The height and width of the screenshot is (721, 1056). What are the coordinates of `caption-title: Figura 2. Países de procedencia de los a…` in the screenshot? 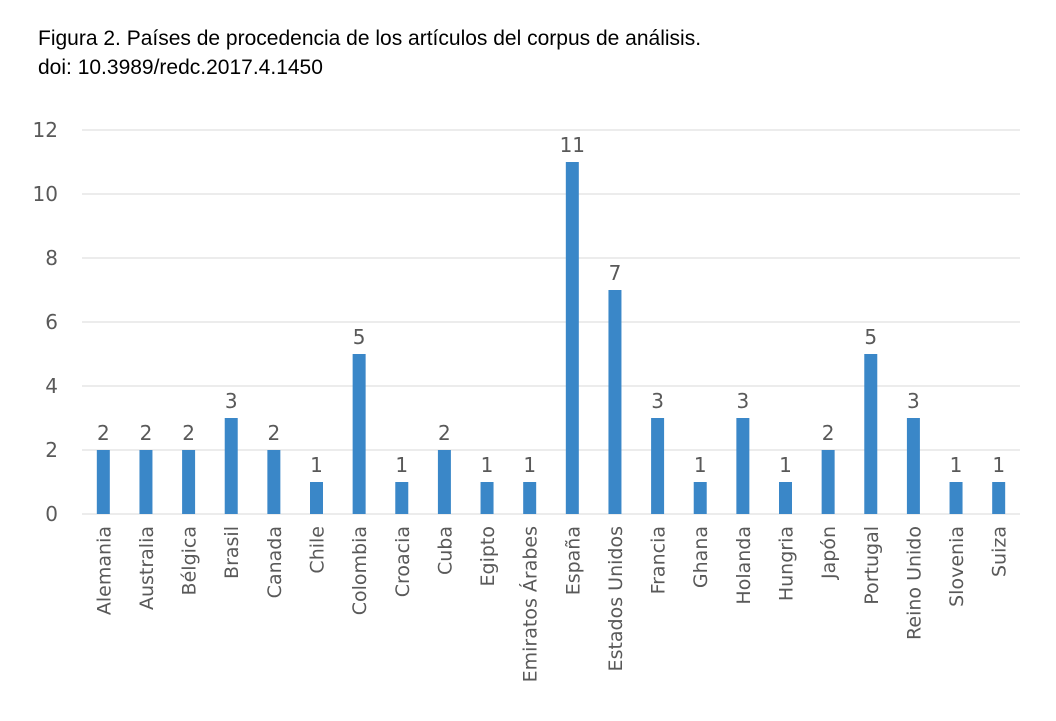 It's located at (370, 38).